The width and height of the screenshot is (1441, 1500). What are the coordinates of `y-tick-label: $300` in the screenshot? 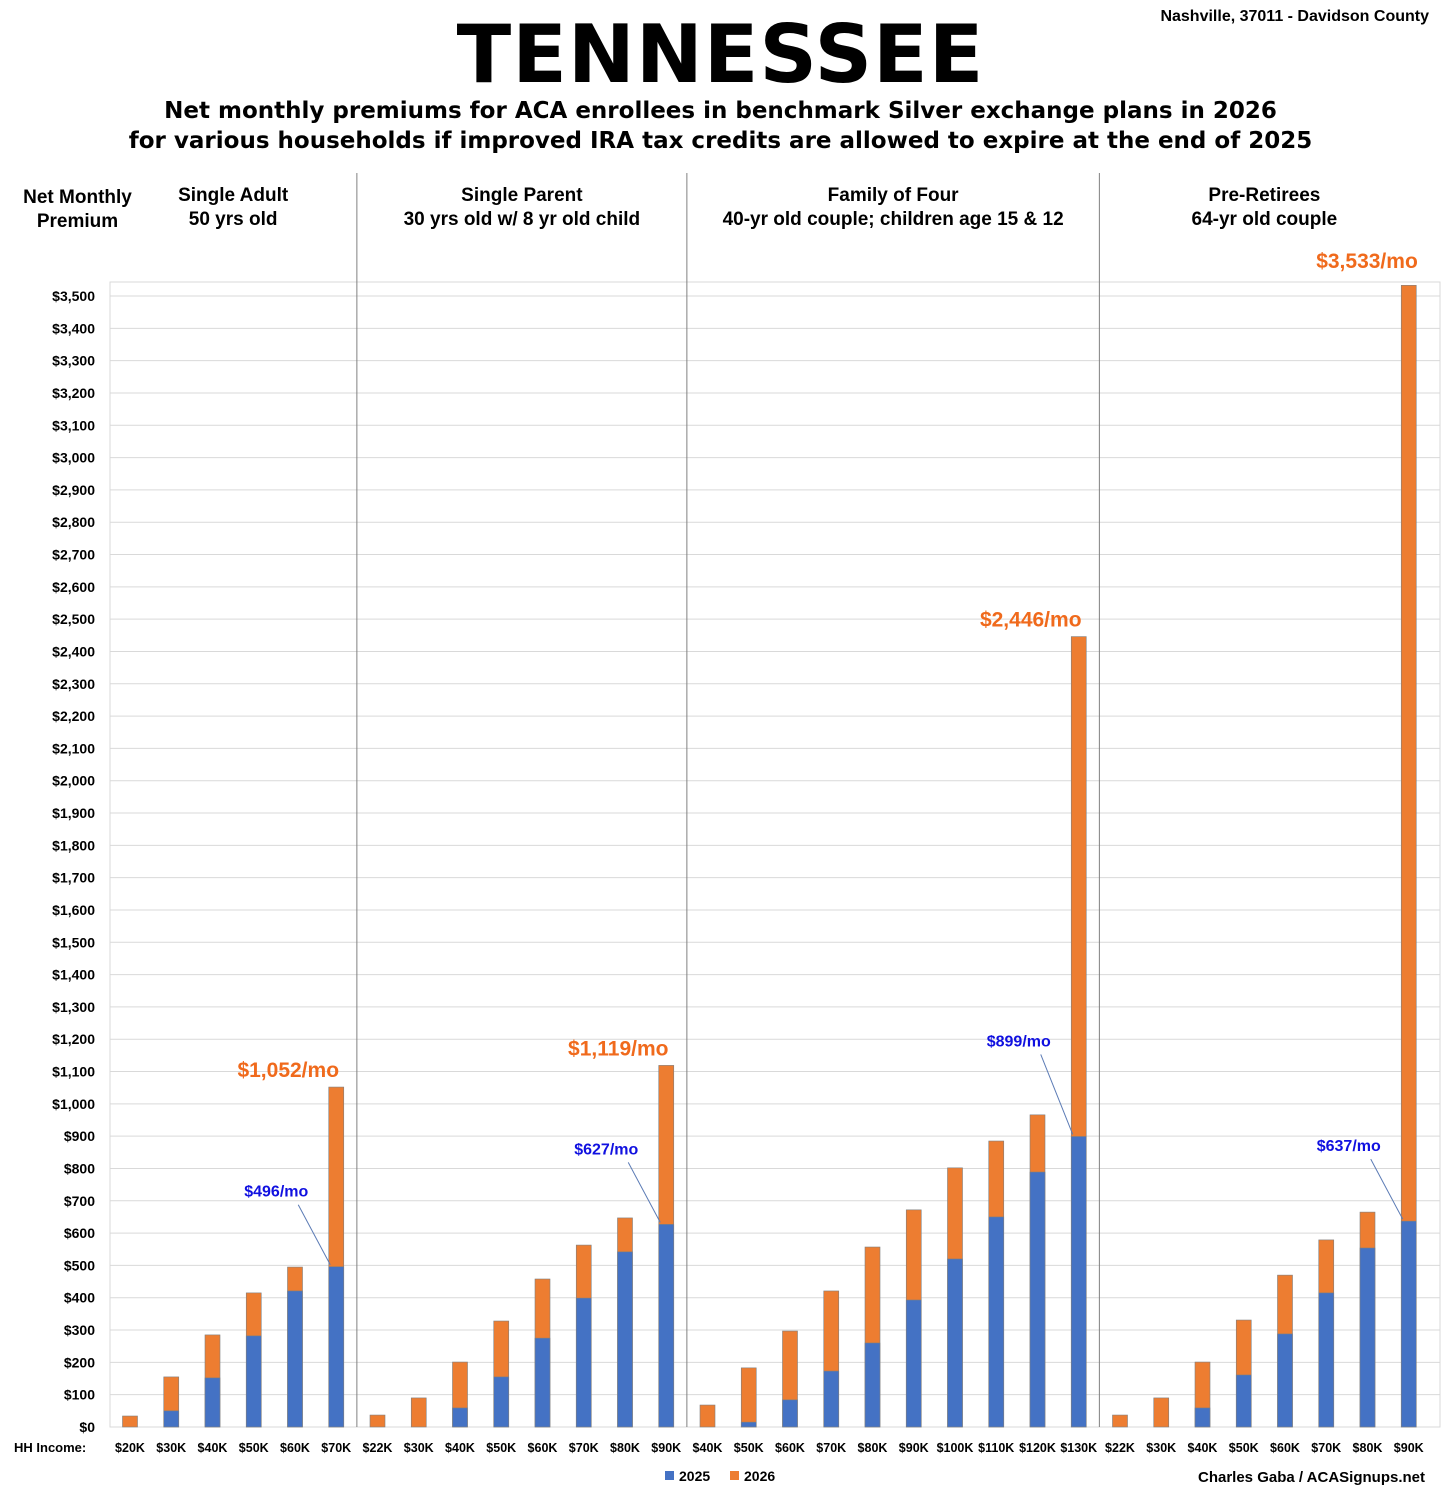 It's located at (79, 1330).